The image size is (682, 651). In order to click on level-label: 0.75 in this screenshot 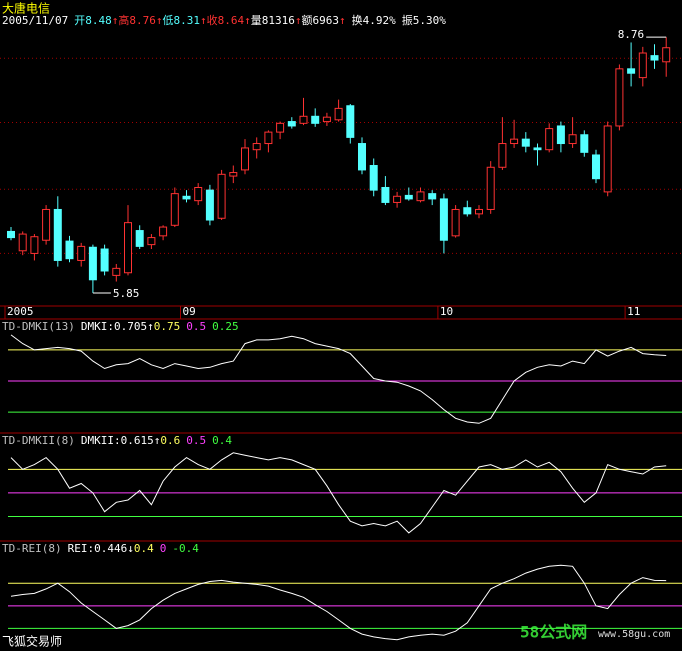, I will do `click(167, 326)`.